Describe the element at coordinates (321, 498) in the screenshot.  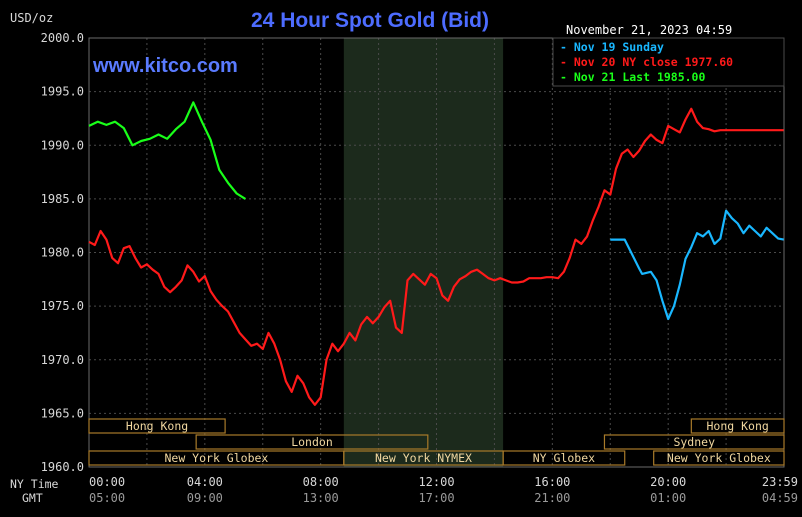
I see `x-tick-label-gmt: 13:00` at that location.